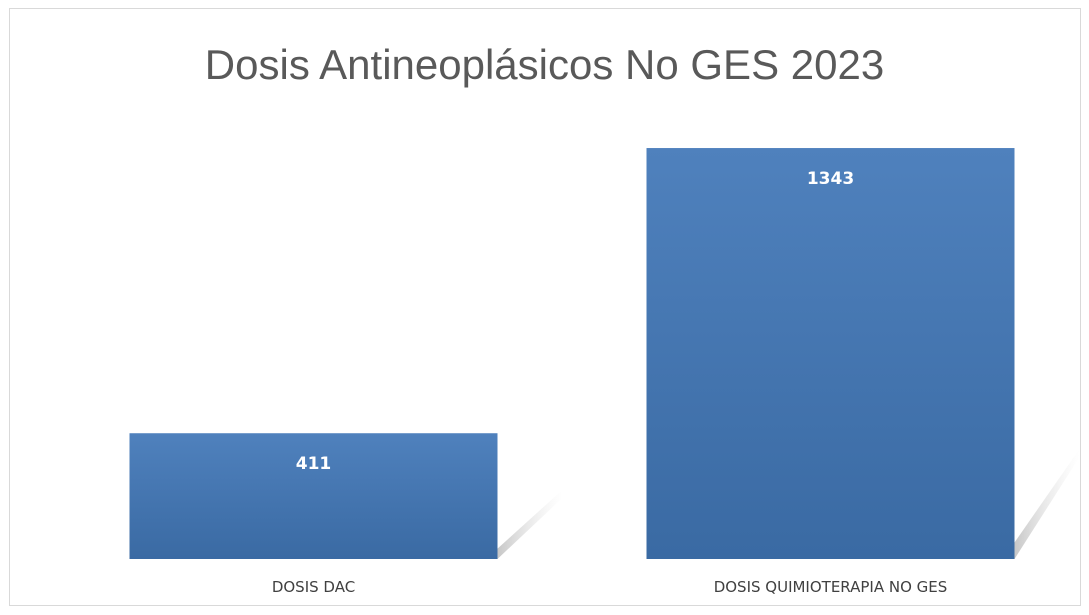  What do you see at coordinates (544, 64) in the screenshot?
I see `chart-title: Dosis Antineoplásicos No GES 2023` at bounding box center [544, 64].